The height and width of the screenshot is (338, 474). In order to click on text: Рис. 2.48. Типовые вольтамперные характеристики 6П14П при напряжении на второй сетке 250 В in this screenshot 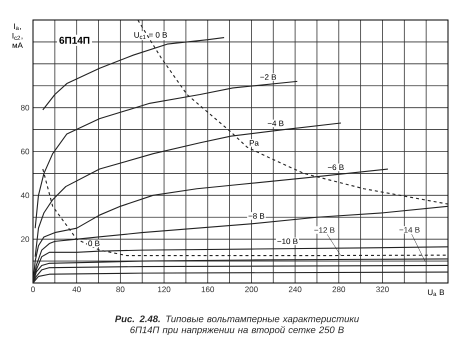, I will do `click(237, 326)`.